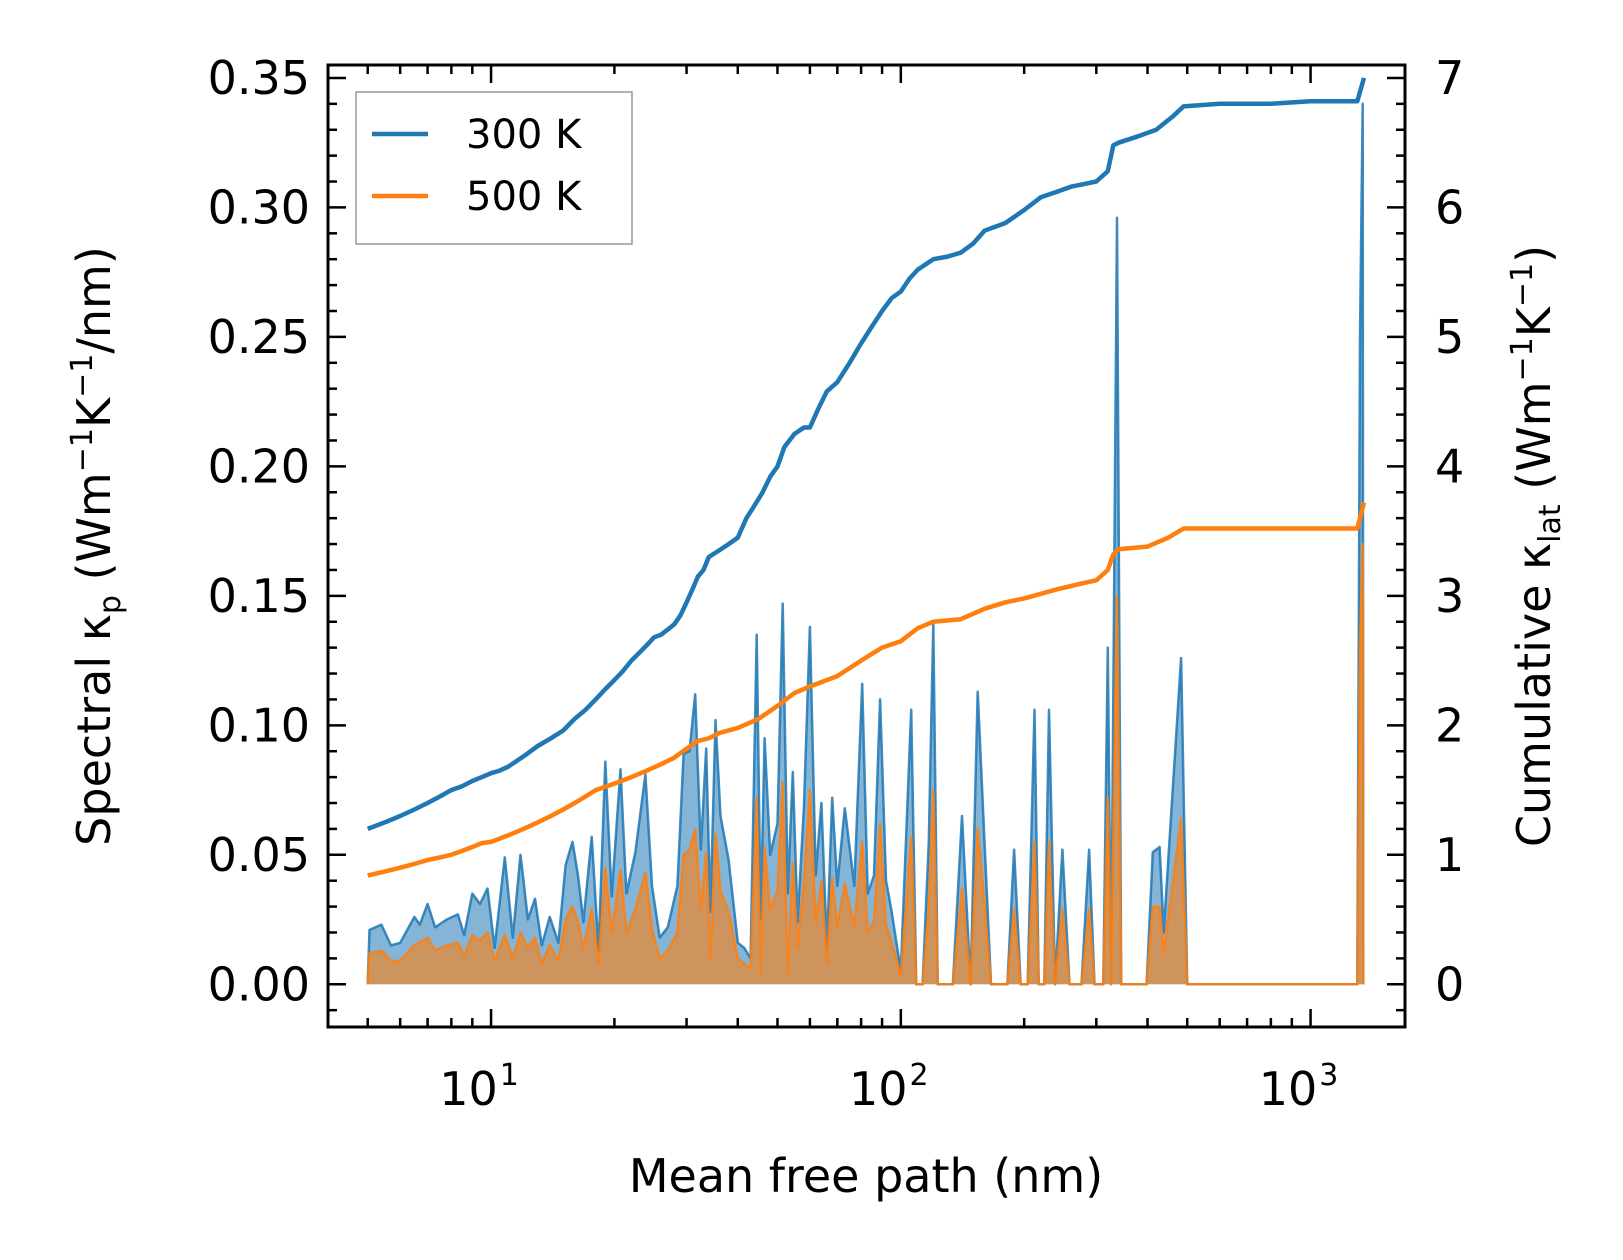  What do you see at coordinates (259, 984) in the screenshot?
I see `y-tick-label: 0.00` at bounding box center [259, 984].